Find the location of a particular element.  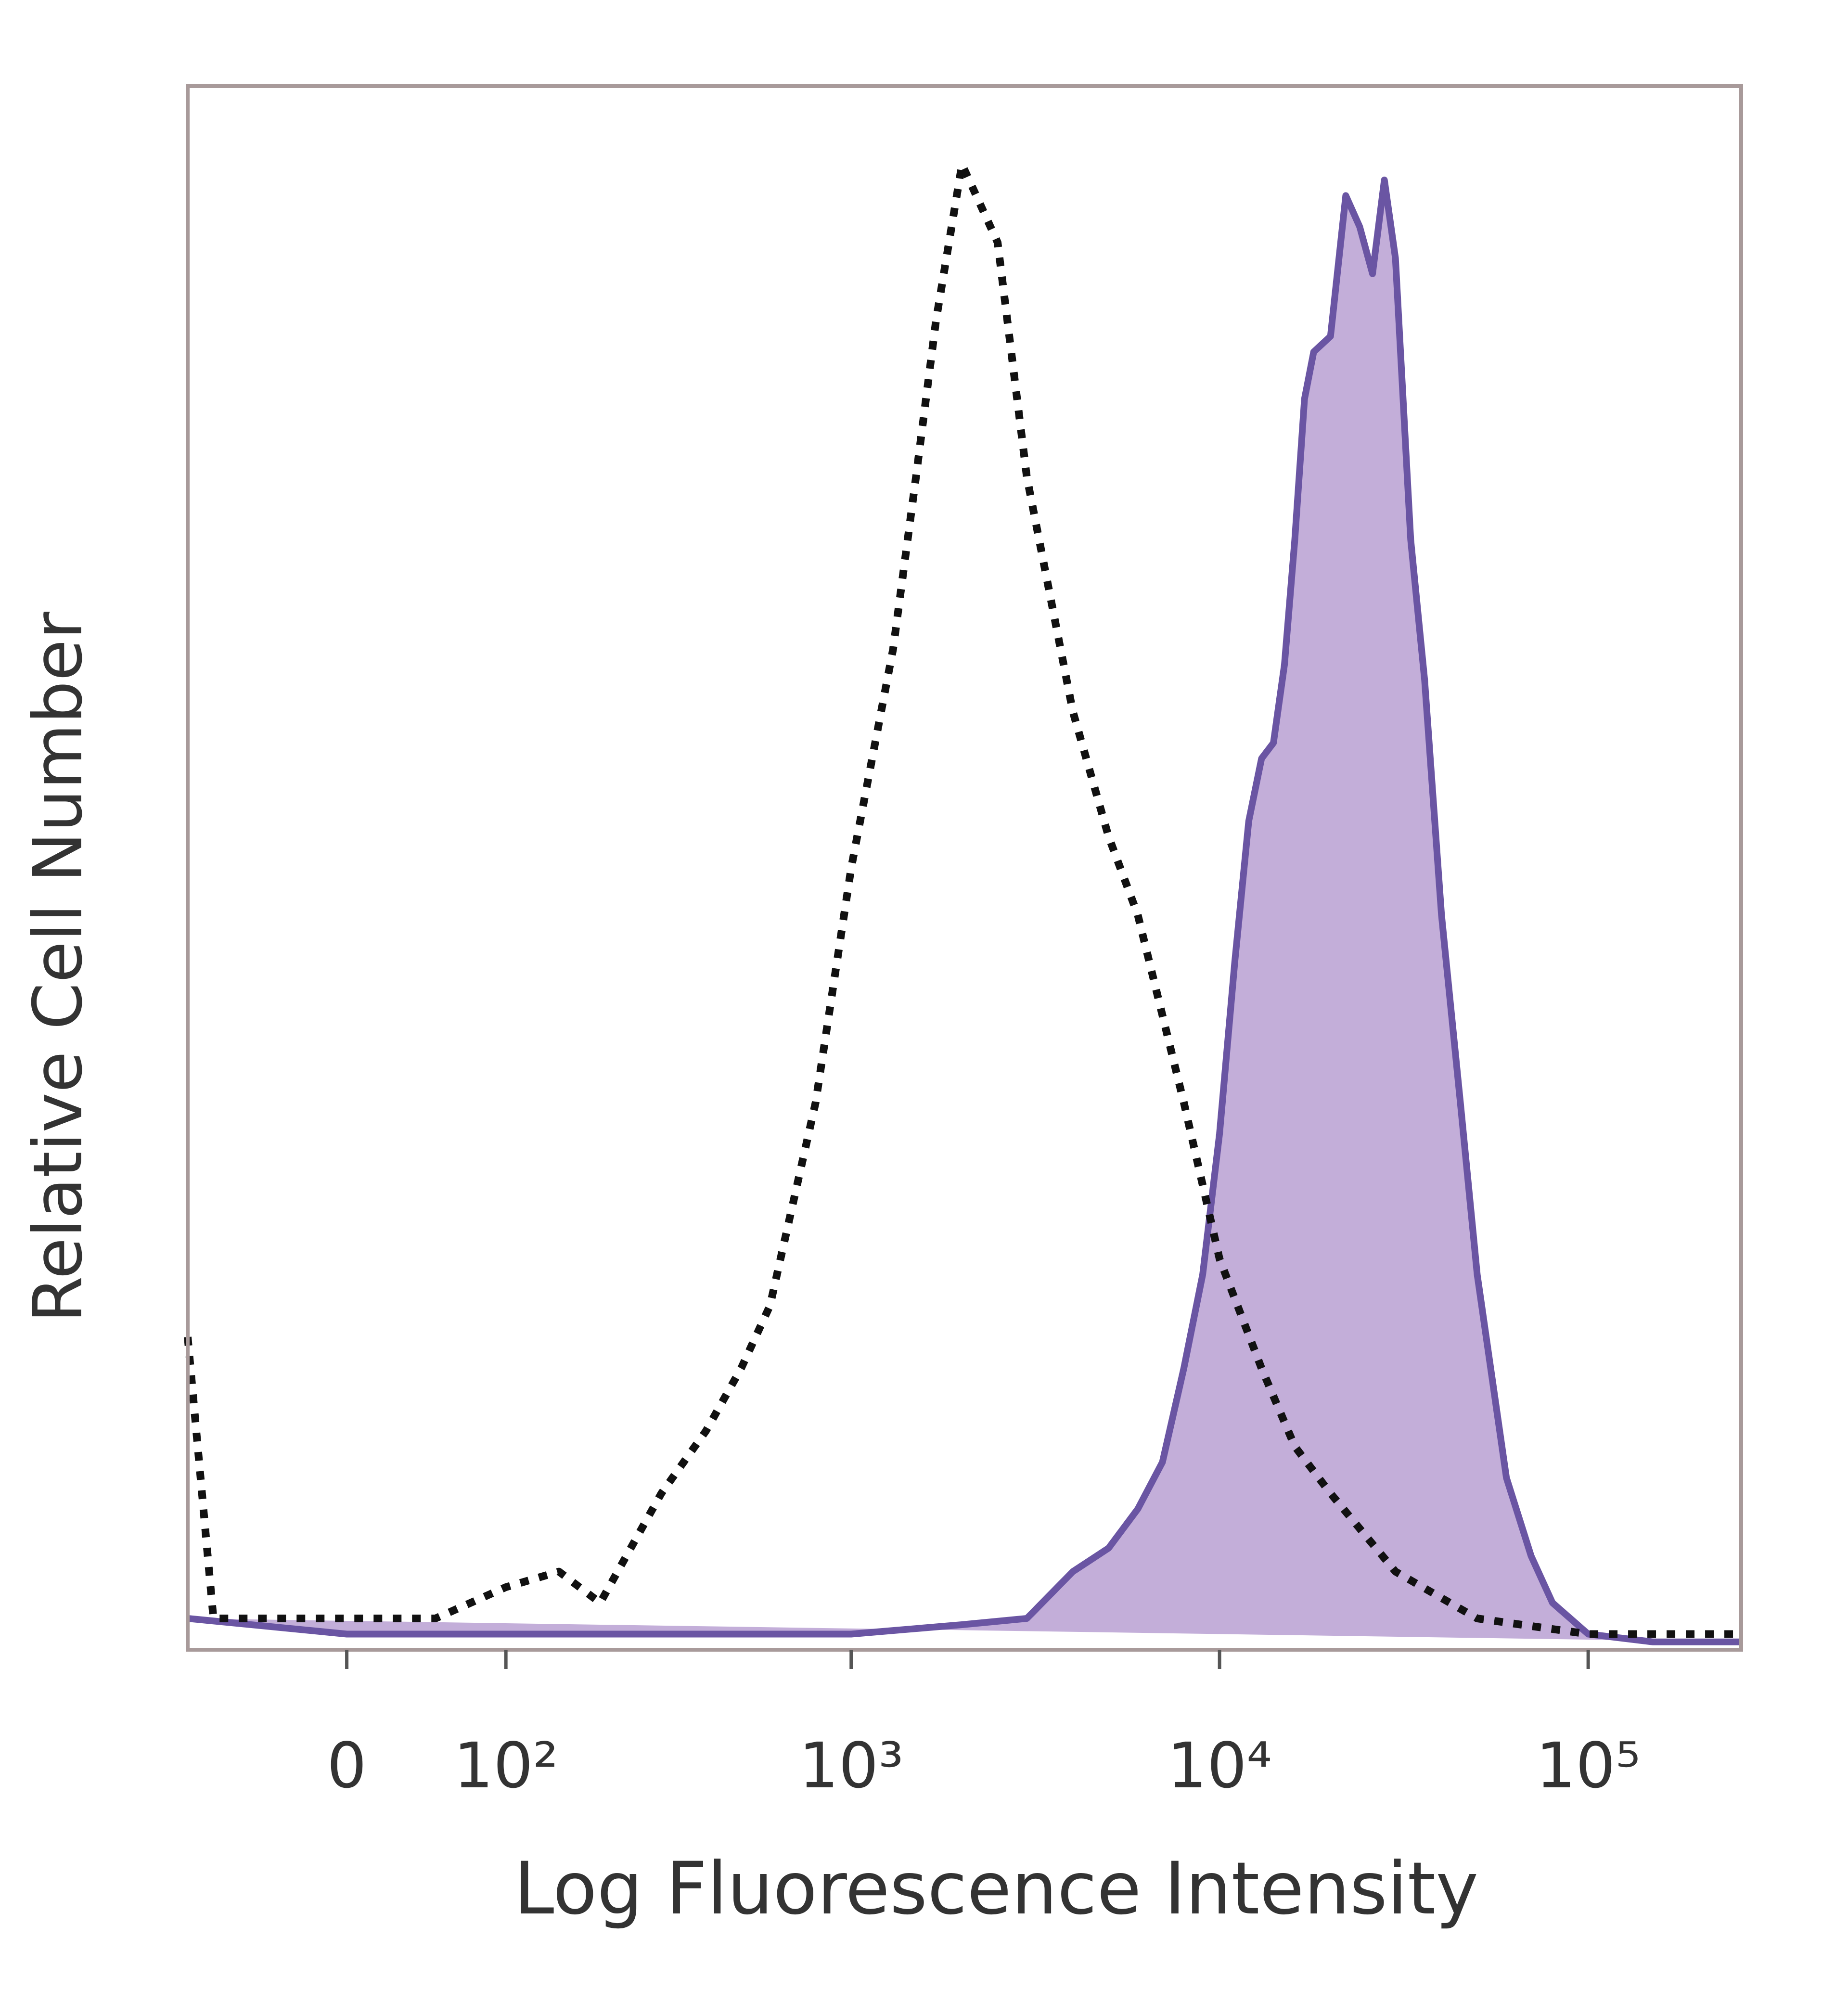

x-tick-label: 10⁴ is located at coordinates (1219, 1765).